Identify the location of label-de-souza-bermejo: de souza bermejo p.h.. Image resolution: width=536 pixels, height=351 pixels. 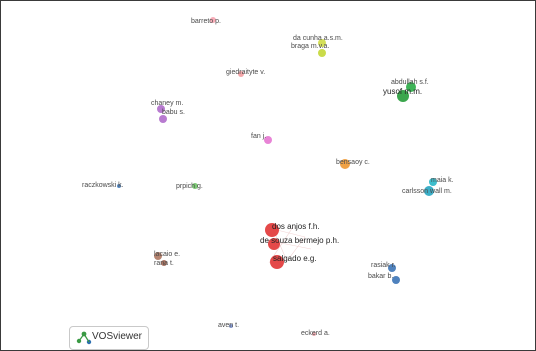
(300, 240).